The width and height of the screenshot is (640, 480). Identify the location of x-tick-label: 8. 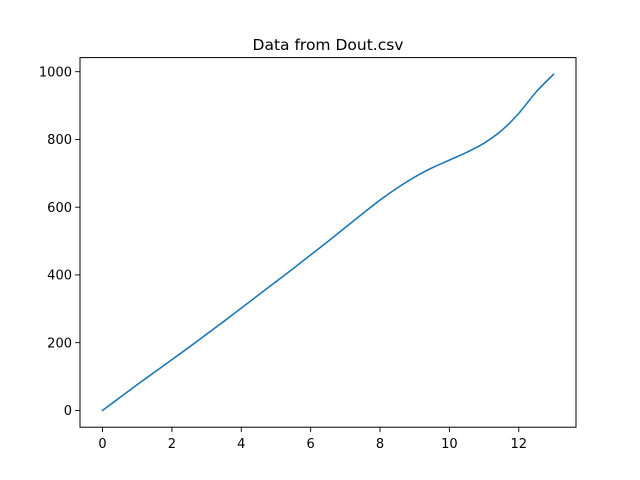
(380, 444).